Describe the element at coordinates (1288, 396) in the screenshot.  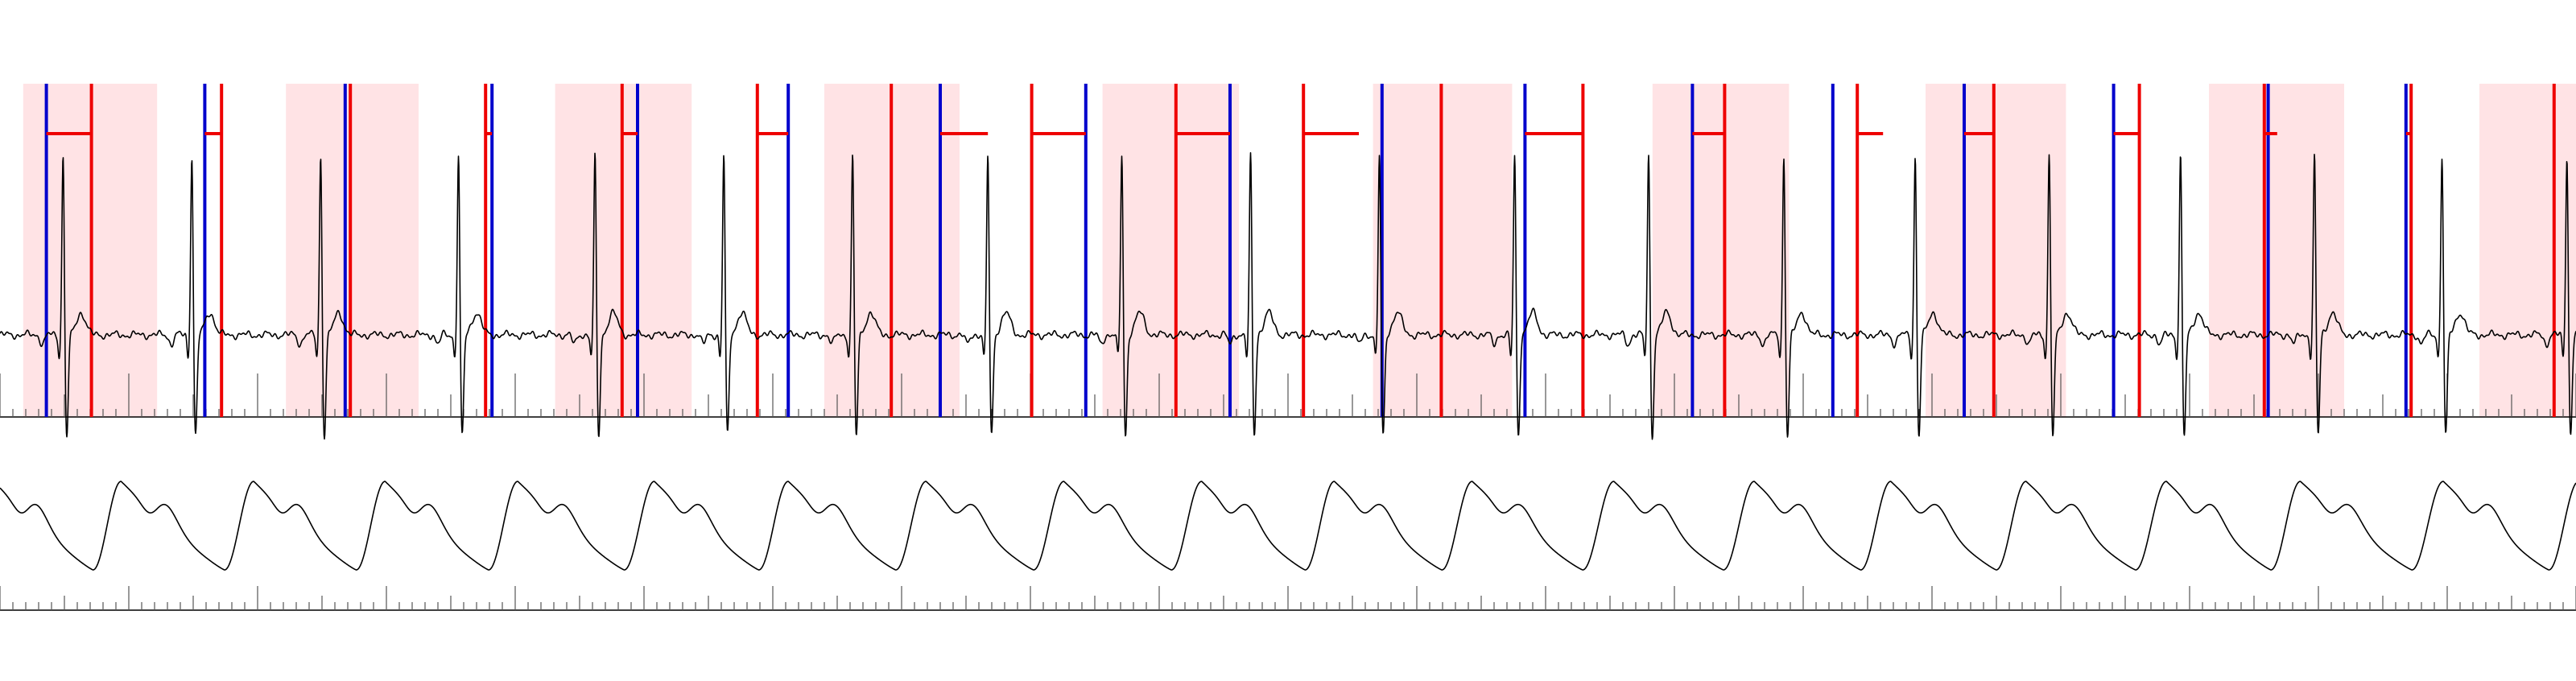
I see `ecg-tick-marks` at that location.